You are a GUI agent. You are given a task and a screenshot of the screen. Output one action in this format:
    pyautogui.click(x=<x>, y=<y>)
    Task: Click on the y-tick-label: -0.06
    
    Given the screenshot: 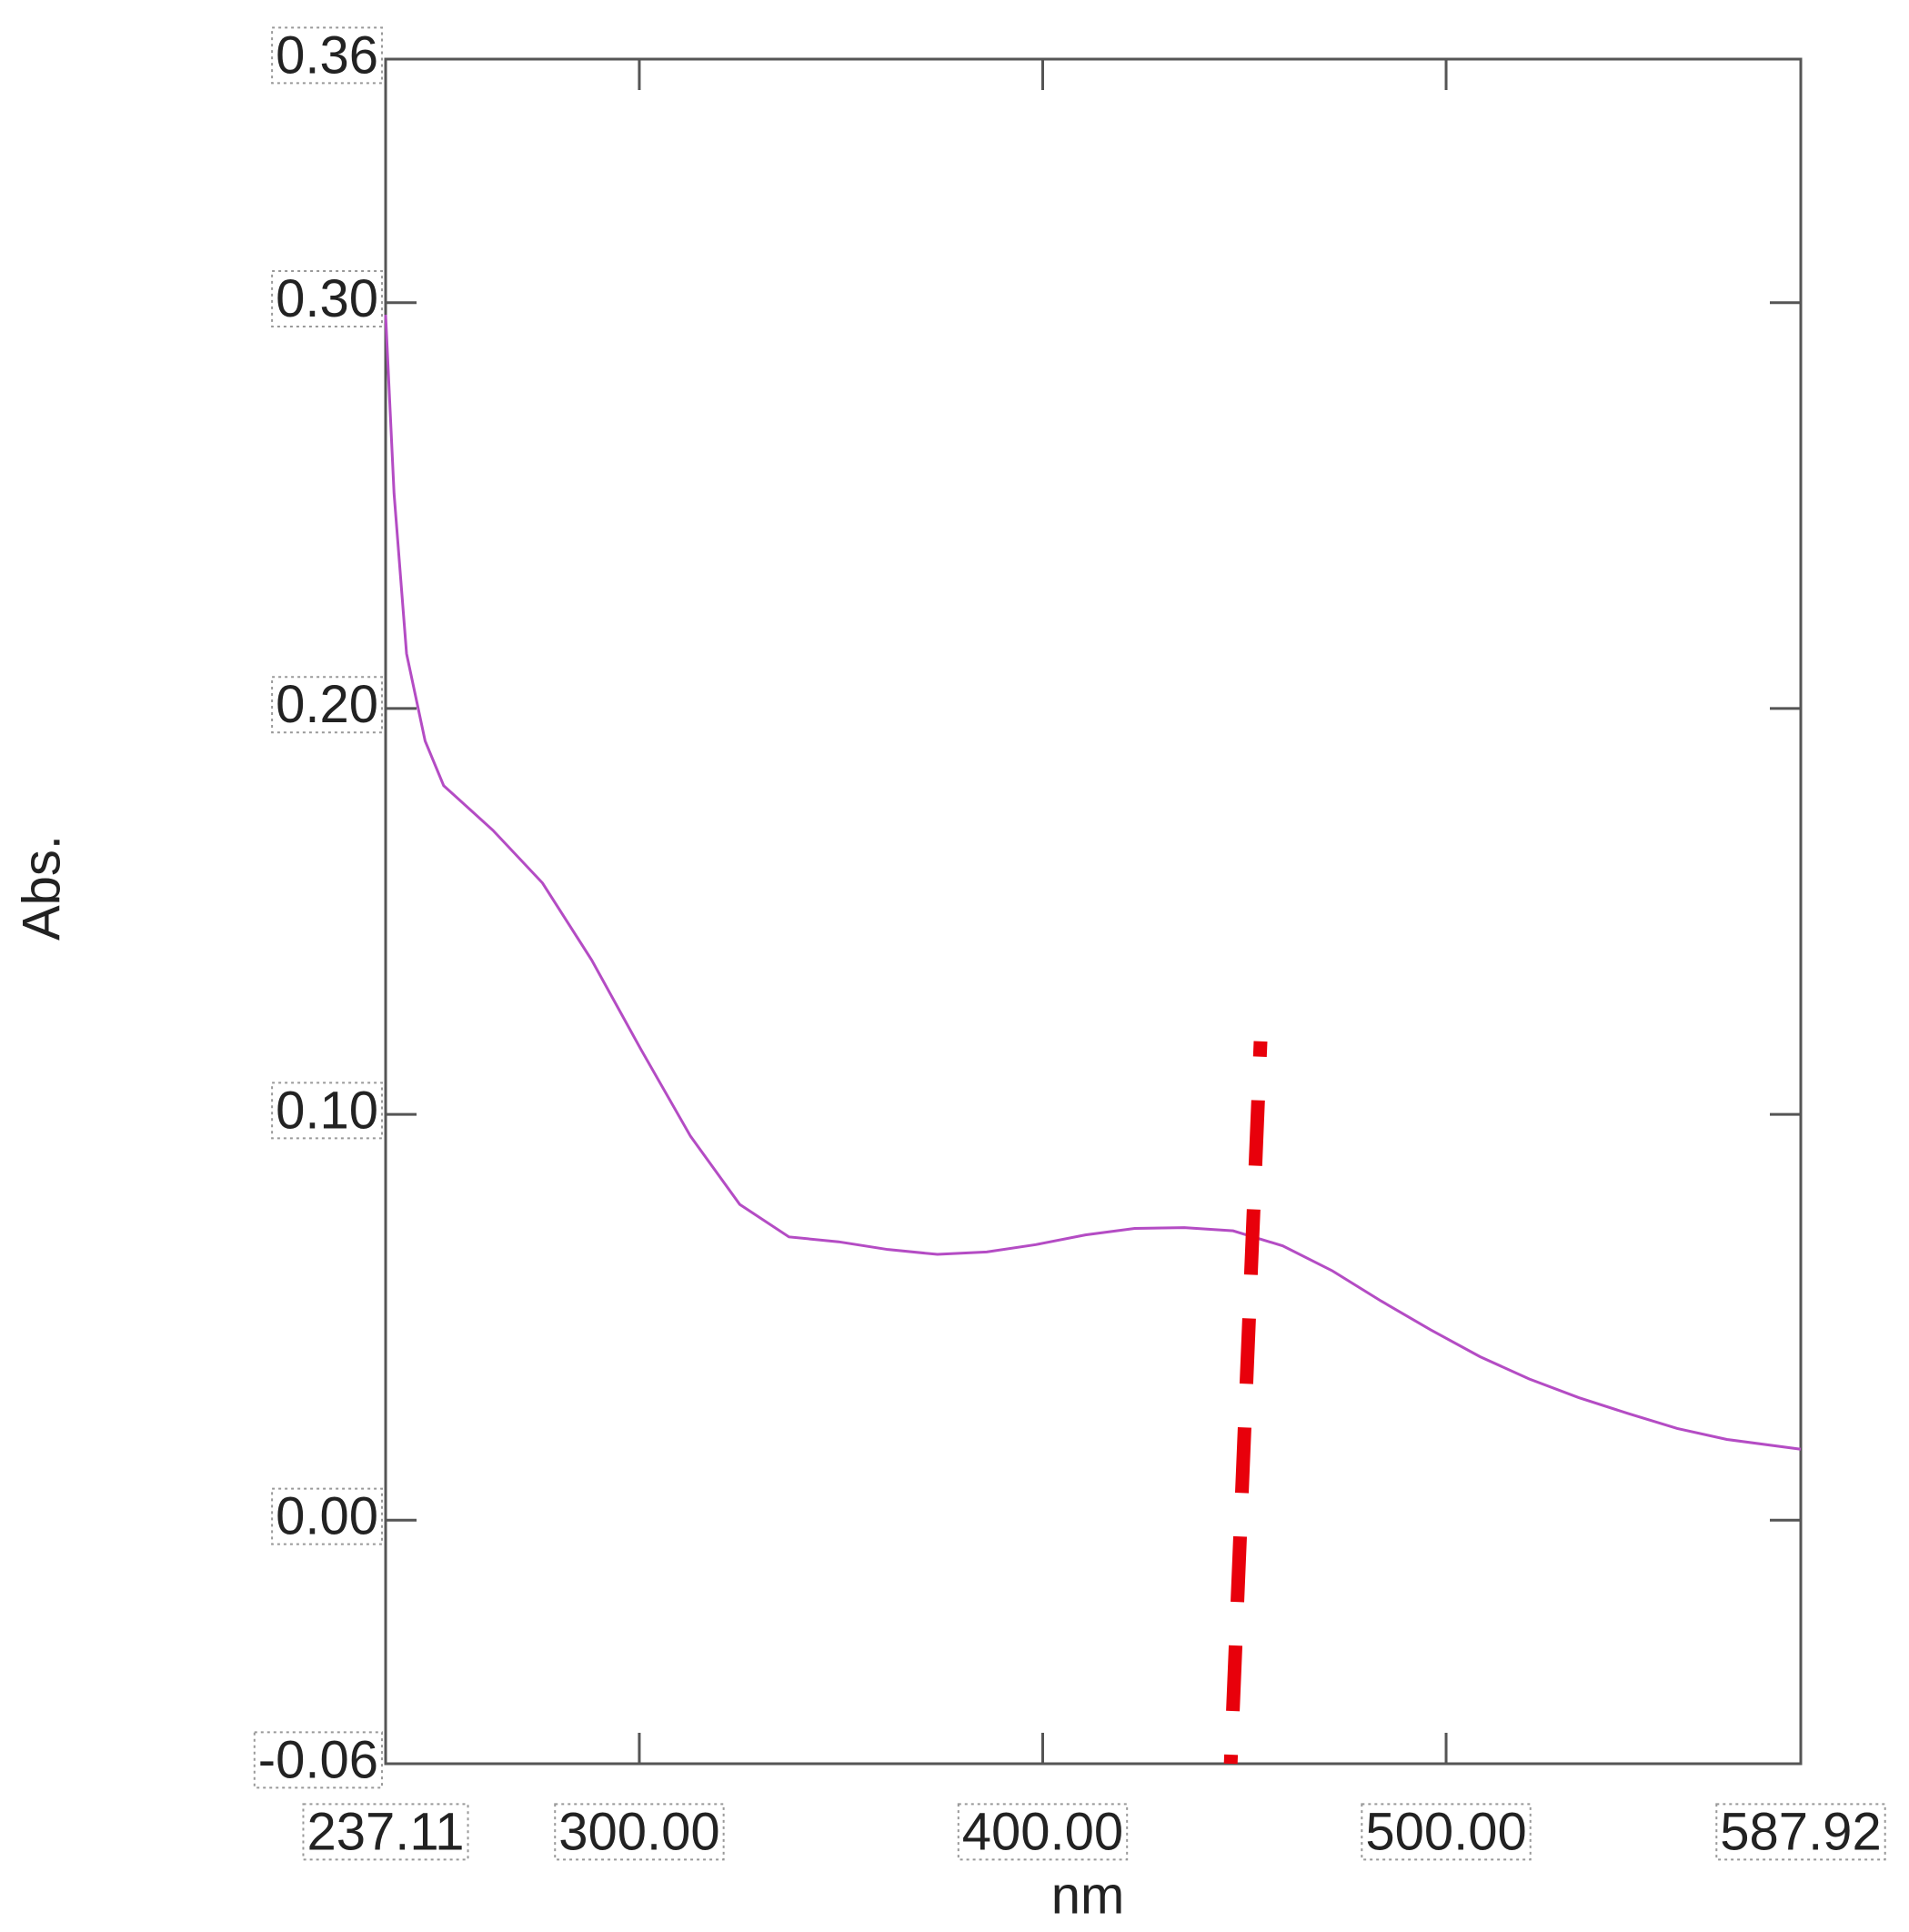 What is the action you would take?
    pyautogui.click(x=318, y=1759)
    